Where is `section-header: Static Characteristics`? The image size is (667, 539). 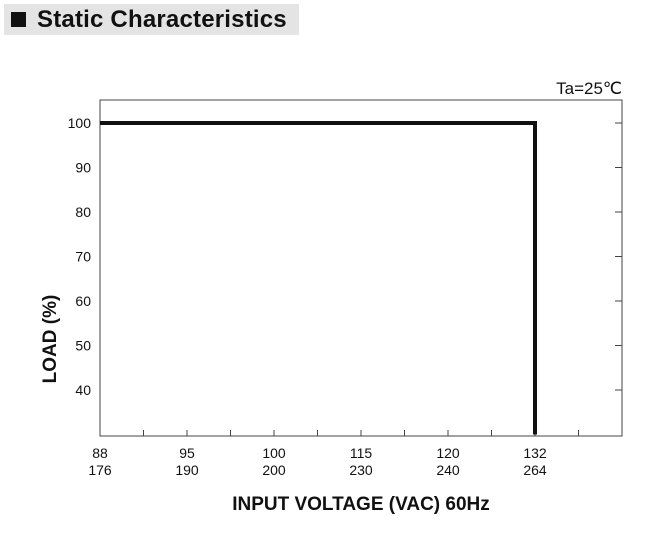 section-header: Static Characteristics is located at coordinates (151, 19).